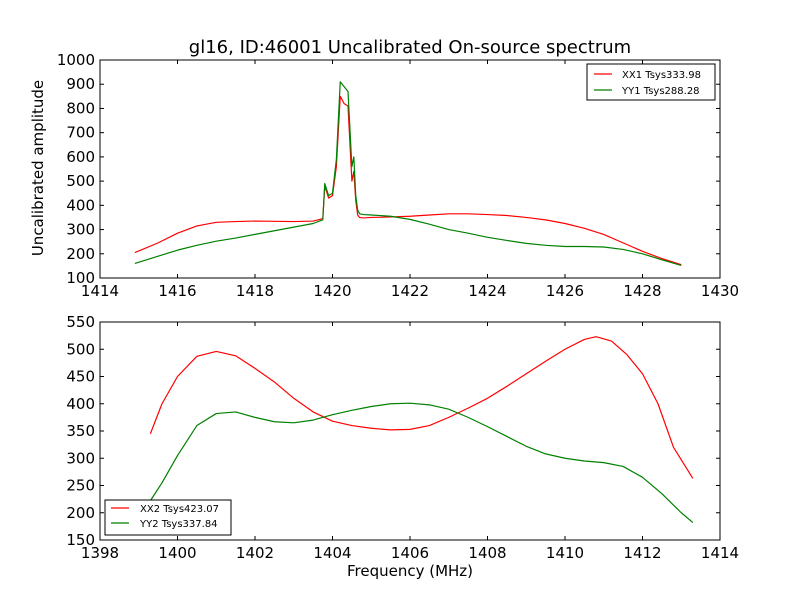  Describe the element at coordinates (80, 377) in the screenshot. I see `bottom-y-tick-label: 450` at that location.